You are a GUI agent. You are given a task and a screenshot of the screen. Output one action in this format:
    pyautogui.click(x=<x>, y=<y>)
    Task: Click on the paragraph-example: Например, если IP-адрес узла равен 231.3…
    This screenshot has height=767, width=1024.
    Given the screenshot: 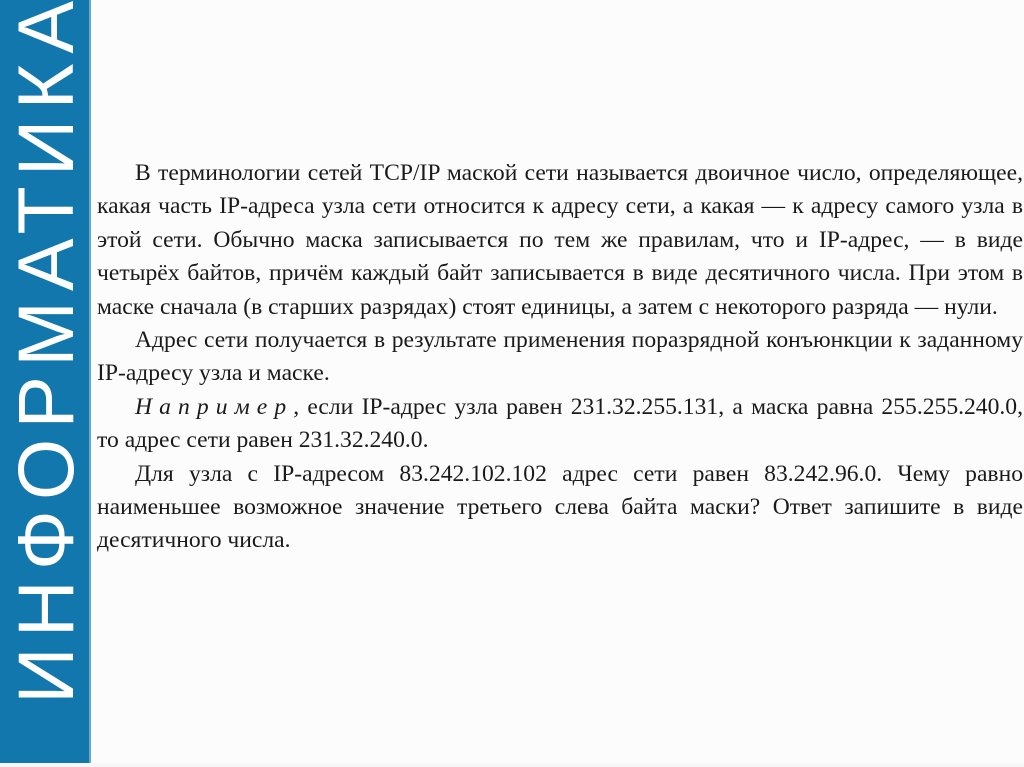 What is the action you would take?
    pyautogui.click(x=560, y=424)
    